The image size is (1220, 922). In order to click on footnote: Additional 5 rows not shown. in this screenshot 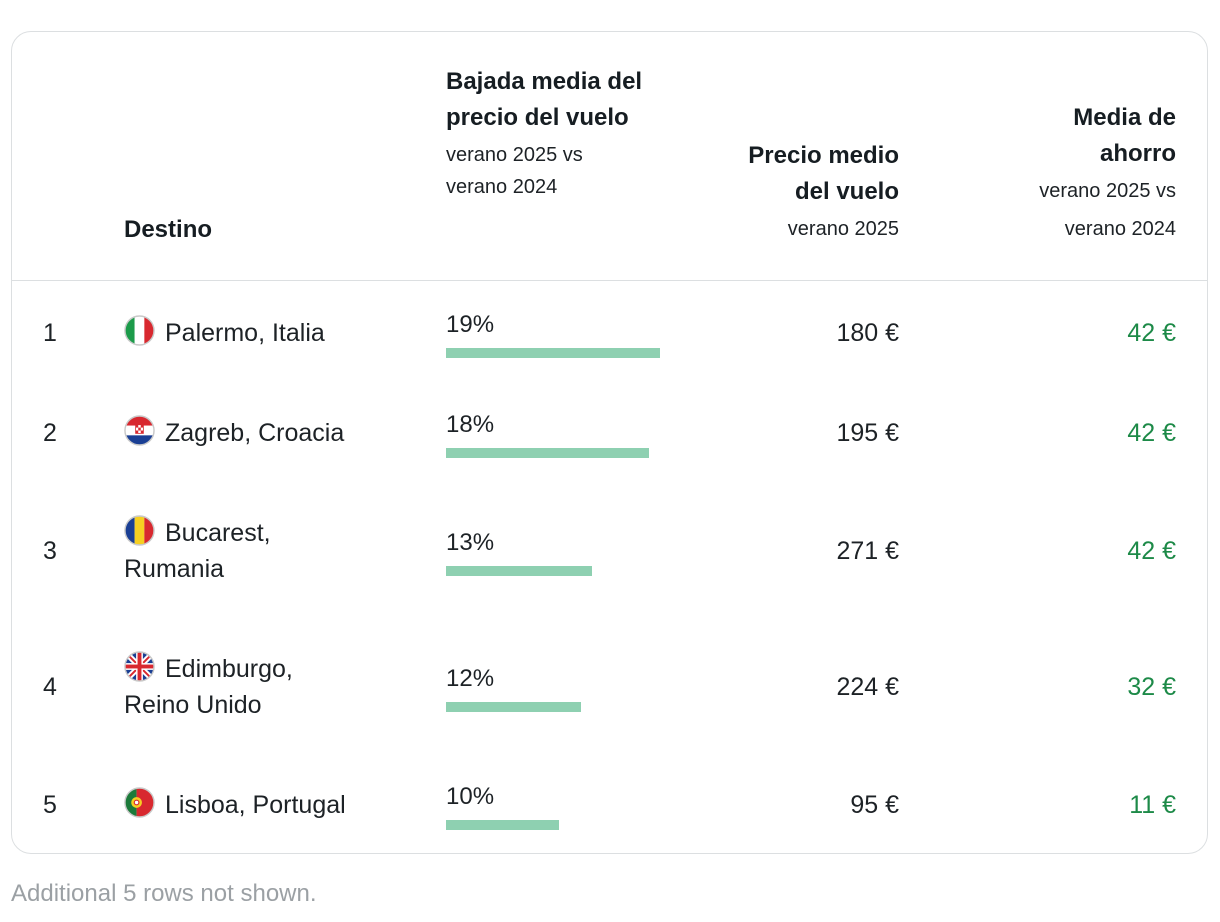, I will do `click(164, 893)`.